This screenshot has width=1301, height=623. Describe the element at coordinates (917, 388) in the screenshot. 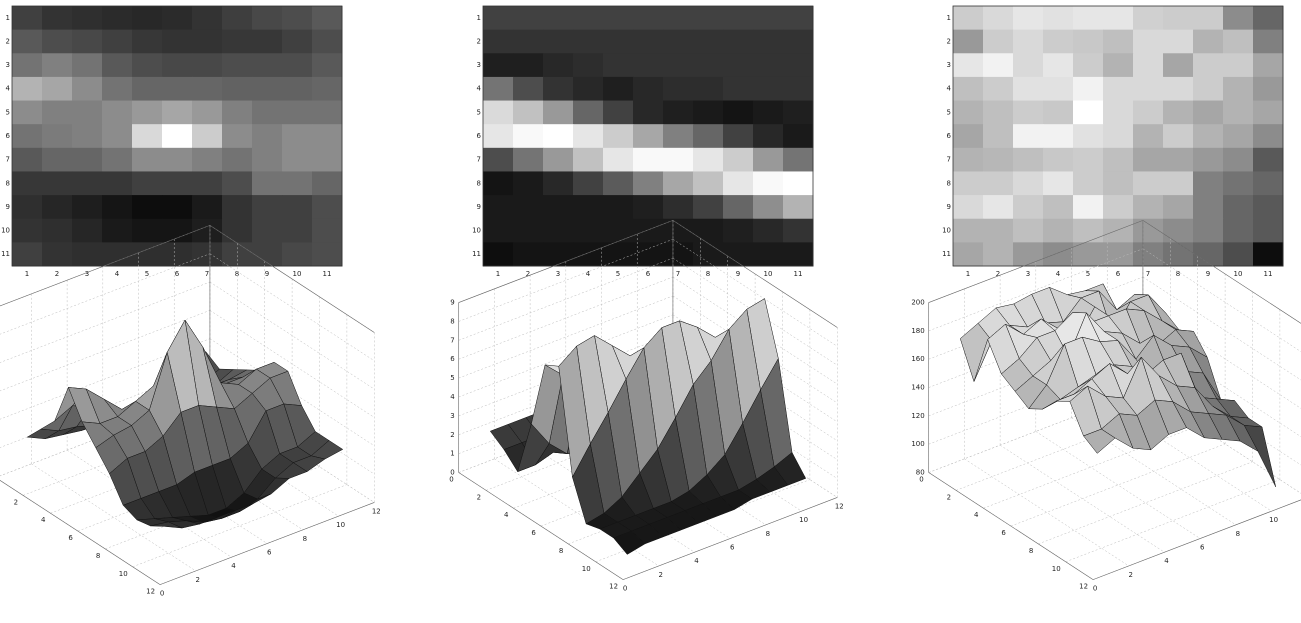

I see `z-tick-label: 140` at that location.